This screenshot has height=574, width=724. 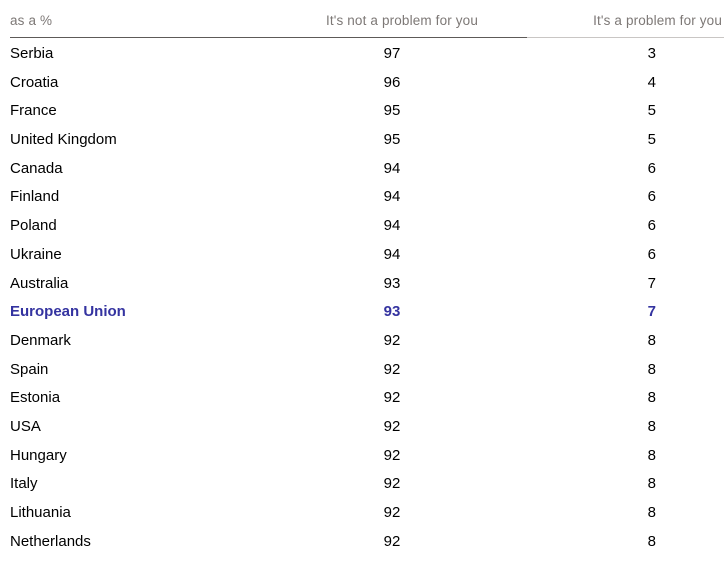 I want to click on table-row: Finland 94 6, so click(x=362, y=196).